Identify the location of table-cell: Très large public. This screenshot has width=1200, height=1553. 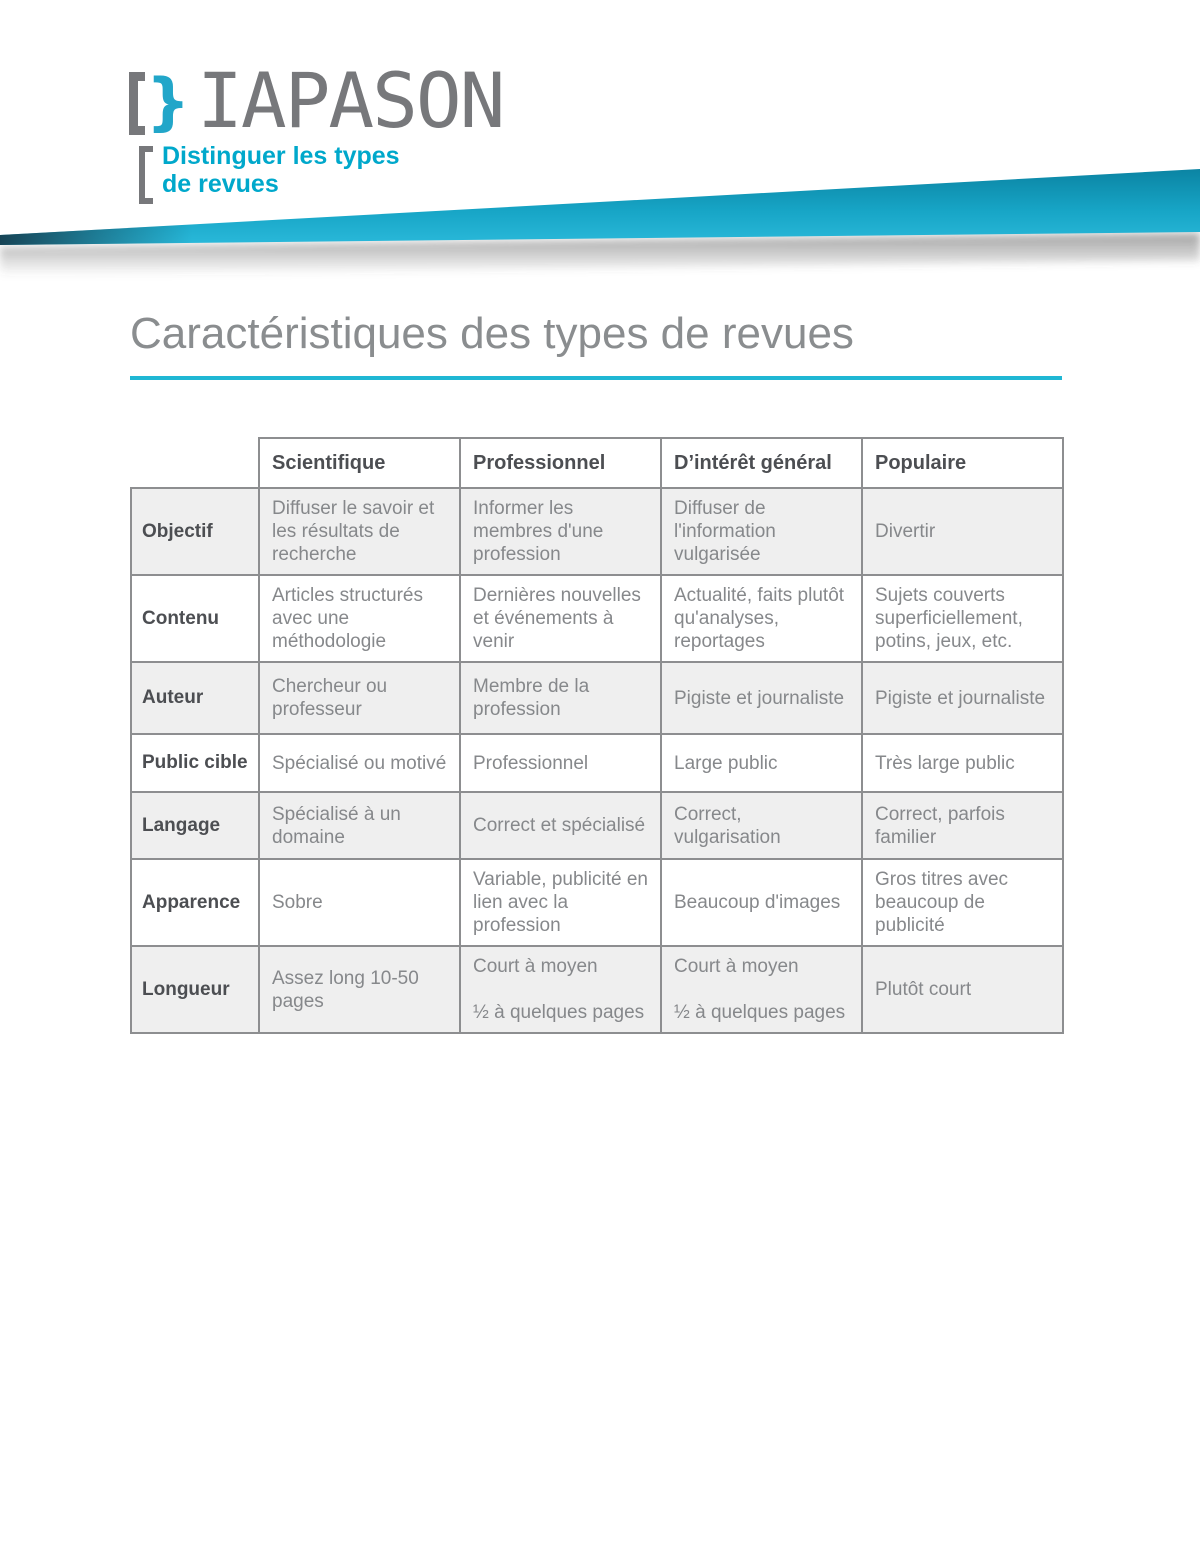
(962, 763).